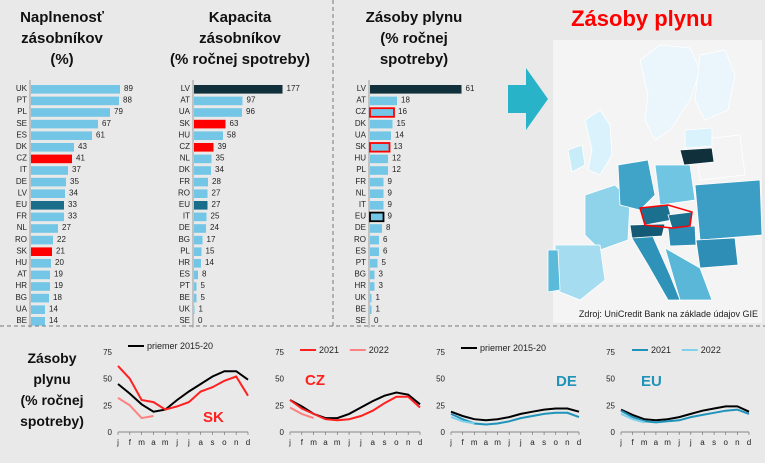 The height and width of the screenshot is (463, 765). What do you see at coordinates (361, 100) in the screenshot?
I see `bar-label-AT: AT` at bounding box center [361, 100].